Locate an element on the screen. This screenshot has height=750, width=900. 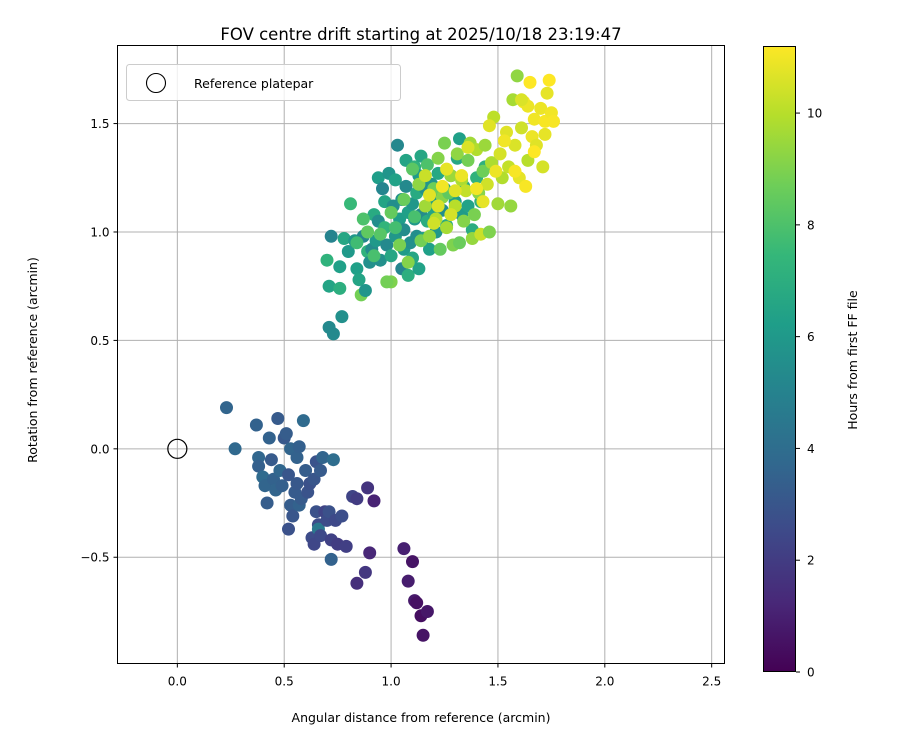
colorbar-tick-label: 6 is located at coordinates (811, 337).